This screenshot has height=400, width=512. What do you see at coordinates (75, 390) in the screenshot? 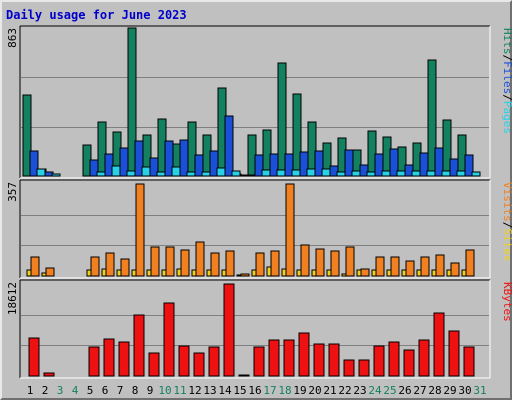
I see `x-tick-label-day-4: 4` at bounding box center [75, 390].